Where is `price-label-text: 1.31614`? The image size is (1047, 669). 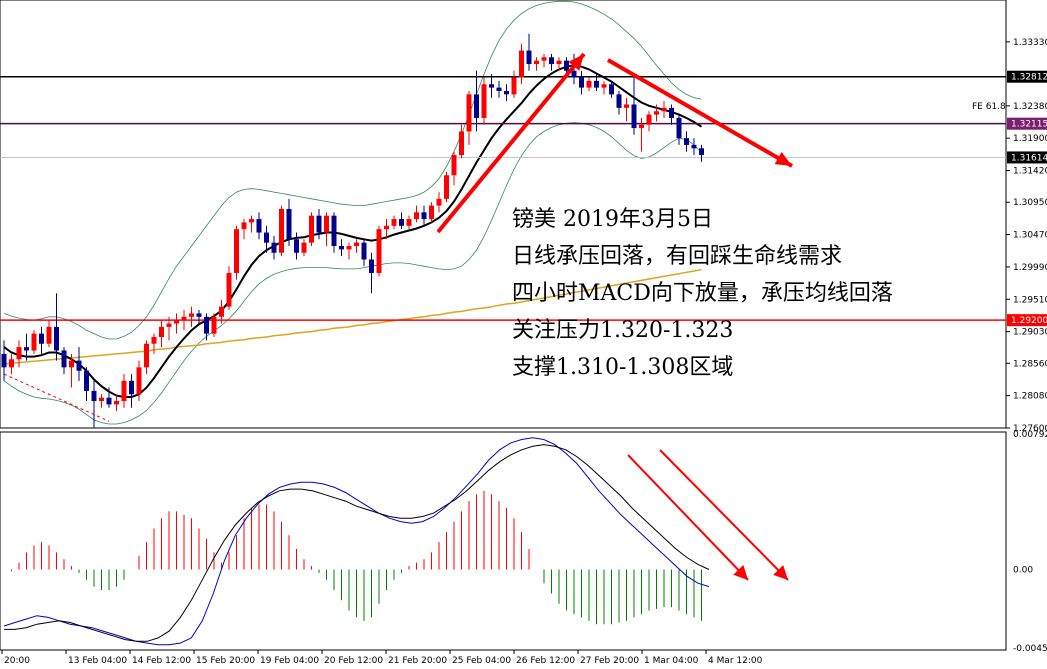 price-label-text: 1.31614 is located at coordinates (1029, 158).